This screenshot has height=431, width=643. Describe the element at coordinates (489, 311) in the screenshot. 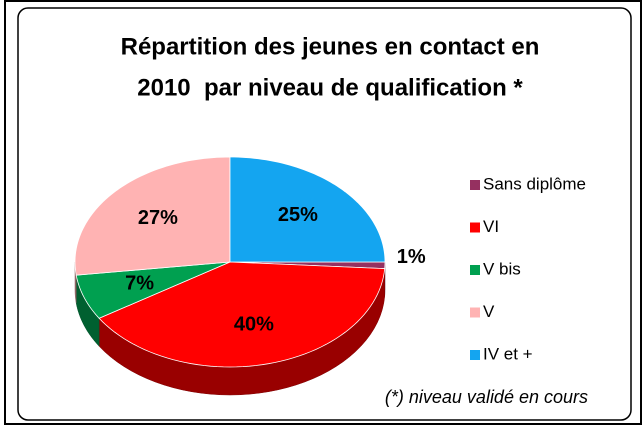

I see `legend-label: V` at that location.